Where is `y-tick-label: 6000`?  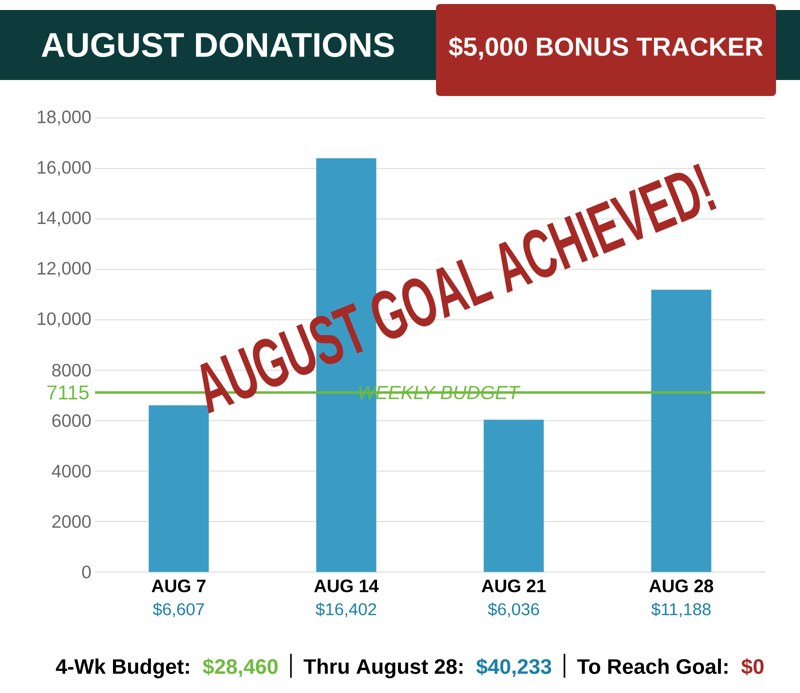
y-tick-label: 6000 is located at coordinates (71, 421).